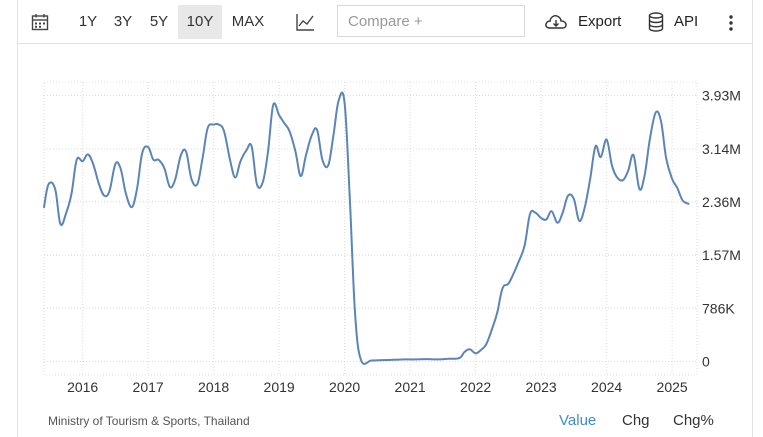 The width and height of the screenshot is (763, 437). What do you see at coordinates (410, 387) in the screenshot?
I see `x-tick-label: 2021` at bounding box center [410, 387].